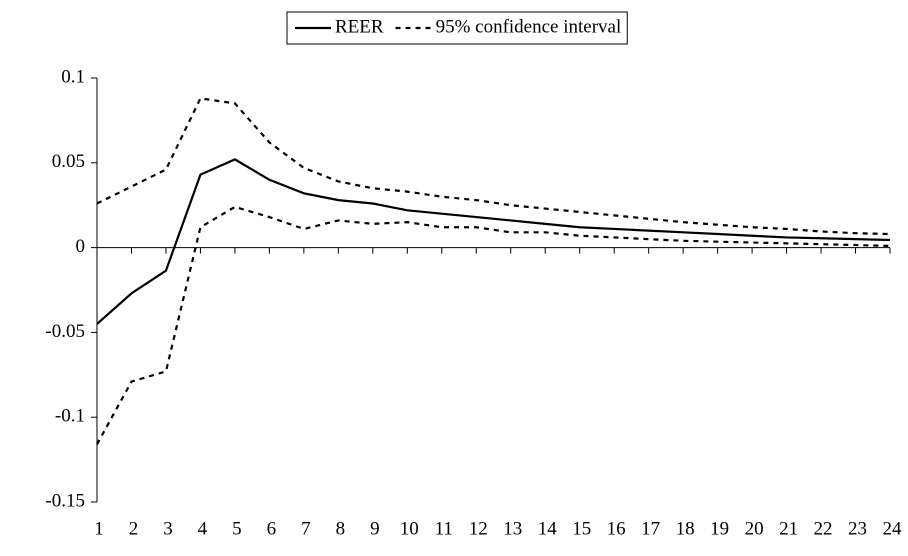 The height and width of the screenshot is (556, 908). I want to click on x-tick-label: 23, so click(857, 528).